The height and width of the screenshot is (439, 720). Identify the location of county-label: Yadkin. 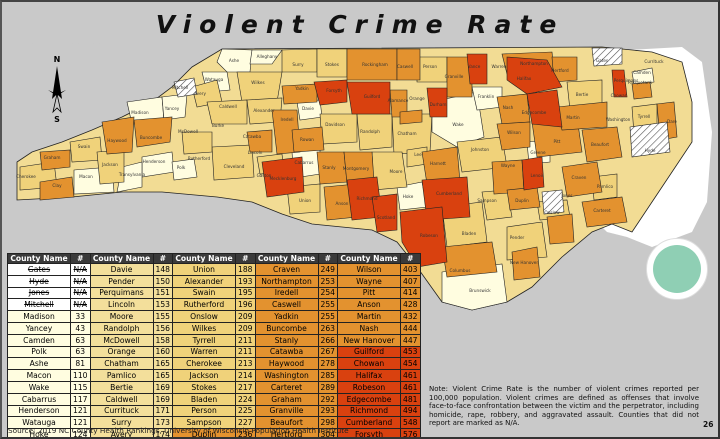
(301, 88).